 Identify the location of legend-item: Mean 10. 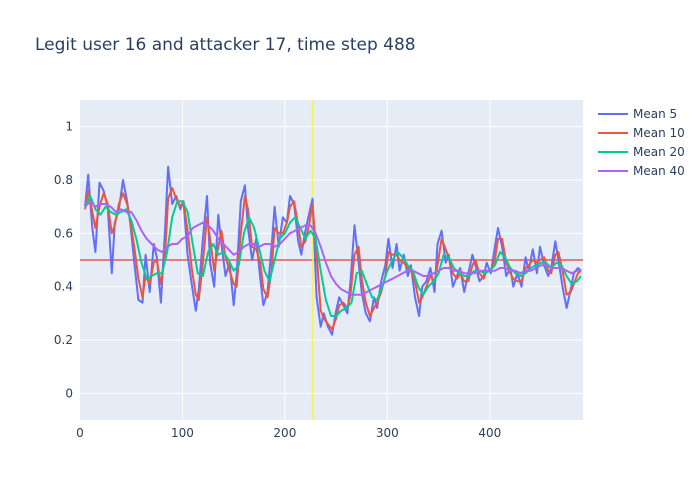
(641, 133).